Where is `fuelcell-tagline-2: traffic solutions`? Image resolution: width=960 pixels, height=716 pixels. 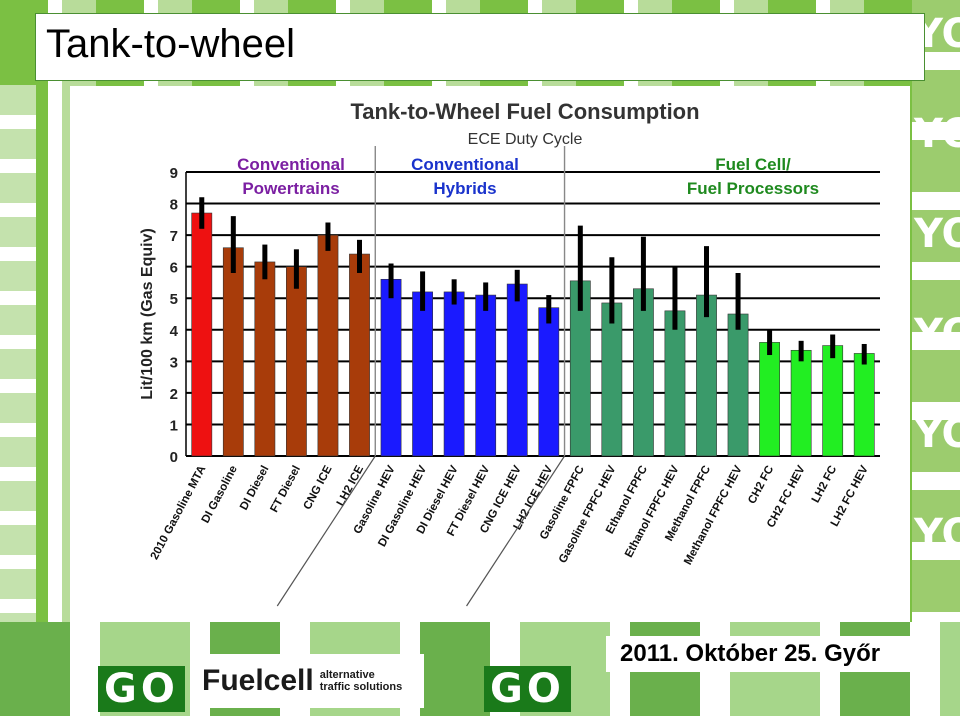
fuelcell-tagline-2: traffic solutions is located at coordinates (361, 687).